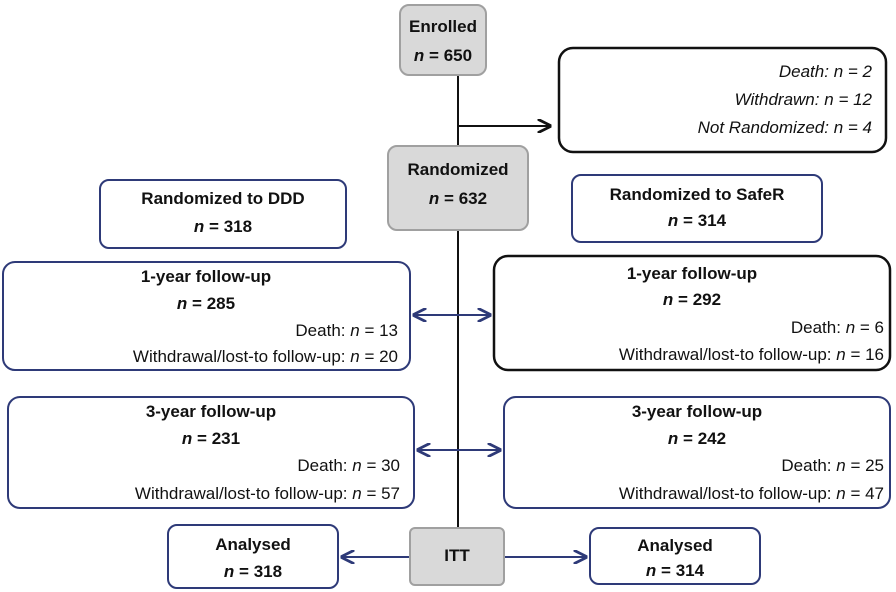  Describe the element at coordinates (777, 99) in the screenshot. I see `text-part: Withdrawn:` at that location.